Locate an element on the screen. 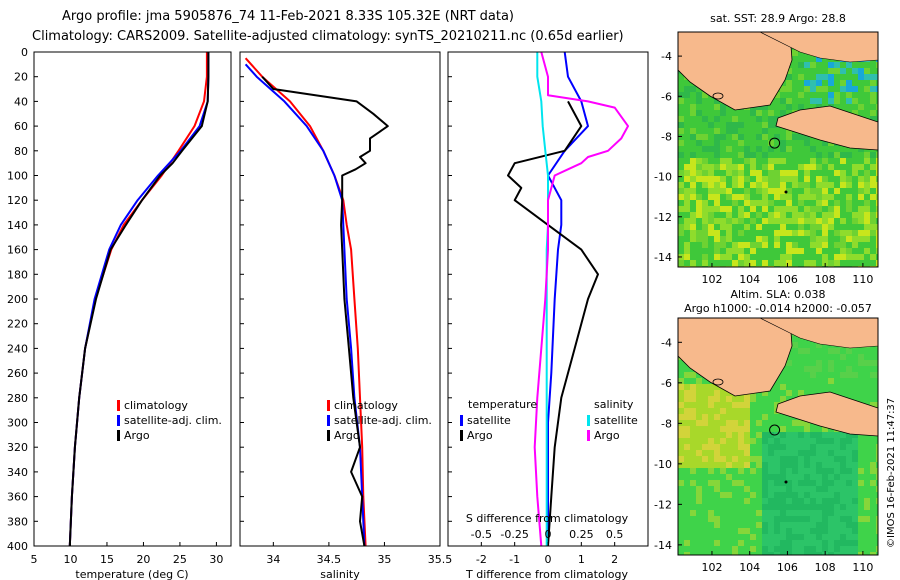 Image resolution: width=900 pixels, height=580 pixels. x-tick-label: 25 is located at coordinates (180, 559).